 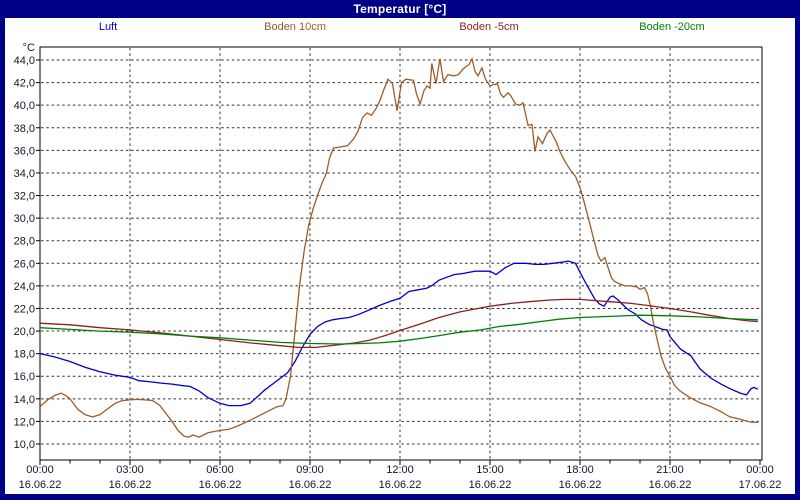 I want to click on svg-text: 12:00, so click(x=400, y=470).